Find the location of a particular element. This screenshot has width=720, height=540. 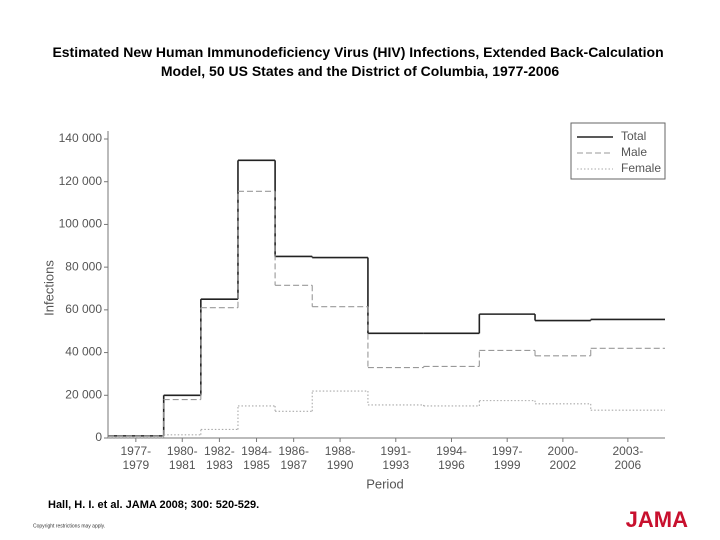

y-tick-label: 100 000 is located at coordinates (81, 224).